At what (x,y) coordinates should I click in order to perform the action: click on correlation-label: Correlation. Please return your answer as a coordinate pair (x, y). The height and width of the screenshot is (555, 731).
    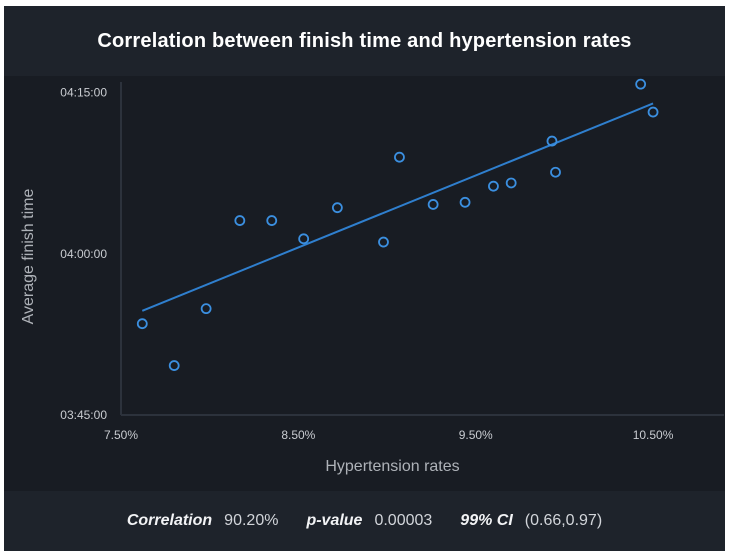
    Looking at the image, I should click on (169, 520).